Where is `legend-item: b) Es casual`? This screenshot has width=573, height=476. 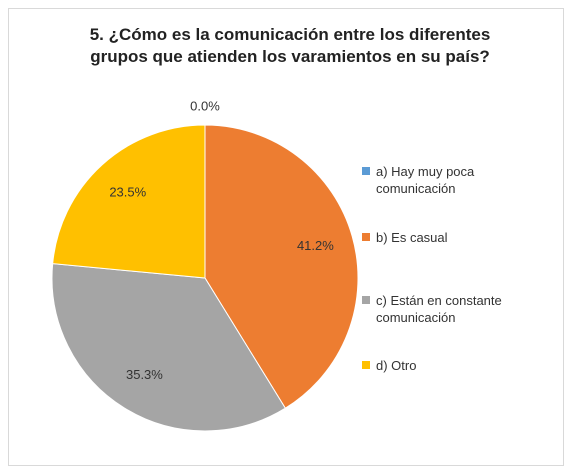
legend-item: b) Es casual is located at coordinates (444, 237).